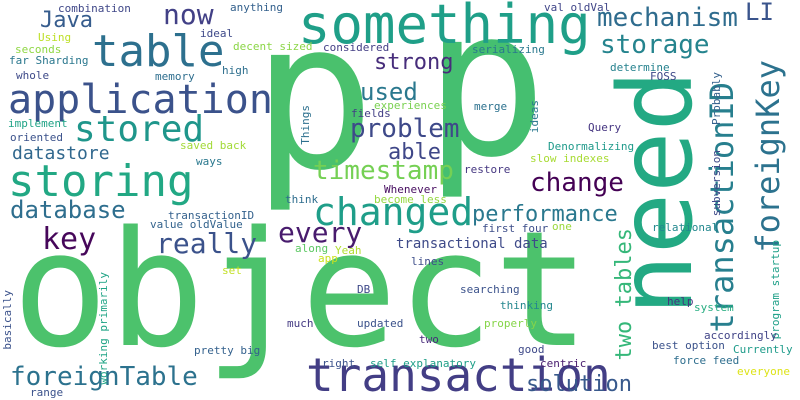  I want to click on word-thinking: thinking, so click(526, 305).